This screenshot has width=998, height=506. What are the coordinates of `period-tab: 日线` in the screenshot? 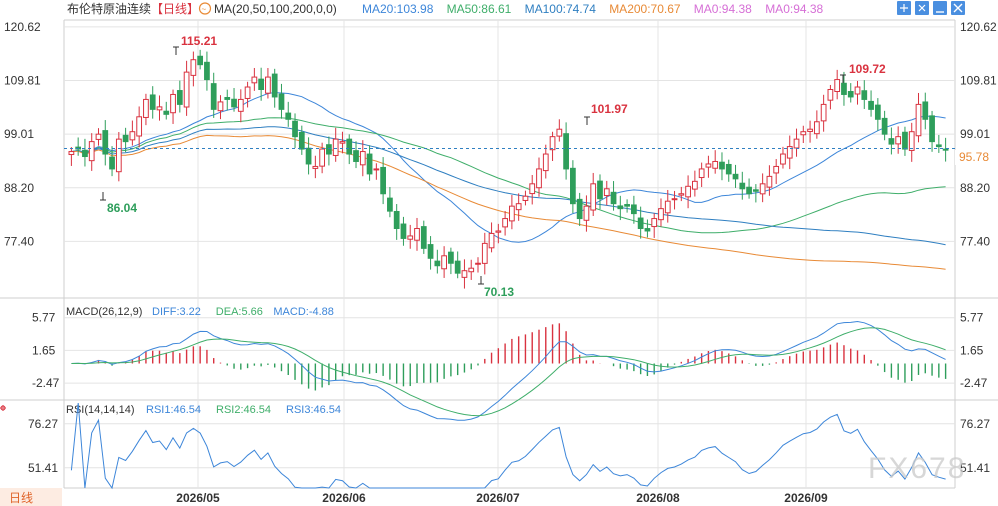 It's located at (31, 497).